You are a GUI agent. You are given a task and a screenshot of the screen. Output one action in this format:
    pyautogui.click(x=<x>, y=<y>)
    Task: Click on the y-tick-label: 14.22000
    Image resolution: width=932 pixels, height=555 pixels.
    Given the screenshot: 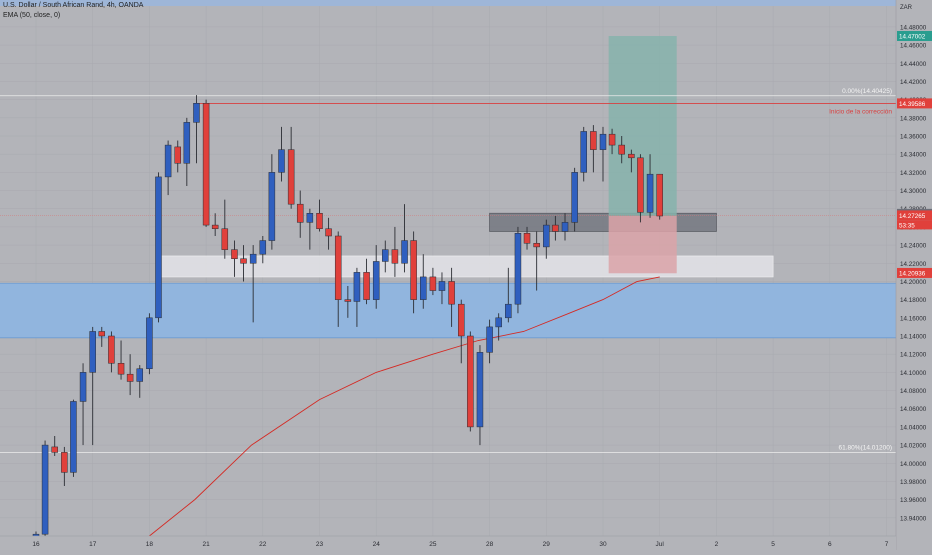 What is the action you would take?
    pyautogui.click(x=913, y=264)
    